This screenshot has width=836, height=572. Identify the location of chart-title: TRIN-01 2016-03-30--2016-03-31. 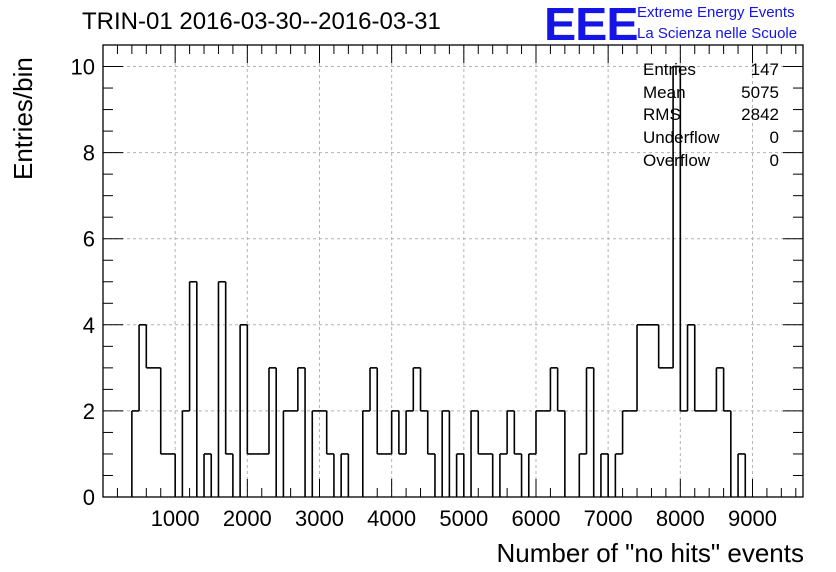
(261, 21).